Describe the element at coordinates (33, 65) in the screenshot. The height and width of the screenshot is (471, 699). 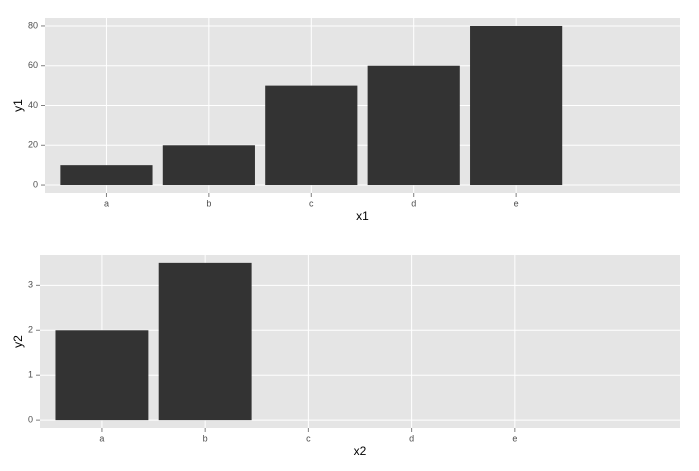
I see `y-tick-label: 60` at that location.